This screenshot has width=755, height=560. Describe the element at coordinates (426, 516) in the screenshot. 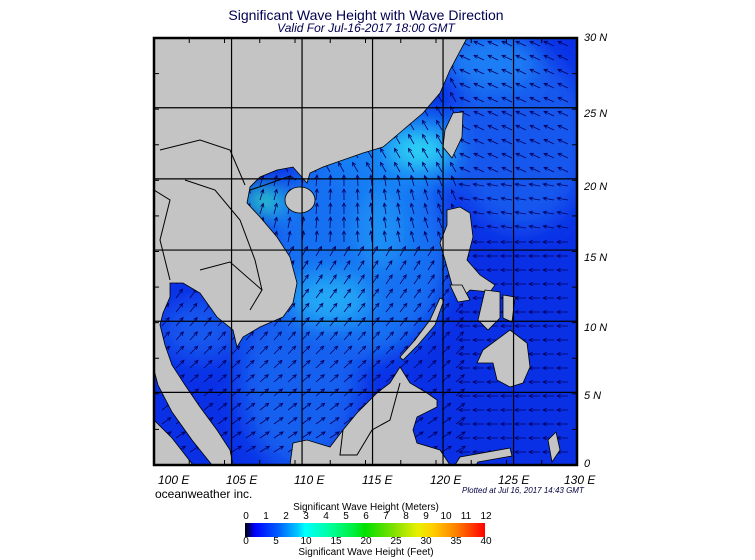

I see `colorbar-meter-label: 9` at that location.